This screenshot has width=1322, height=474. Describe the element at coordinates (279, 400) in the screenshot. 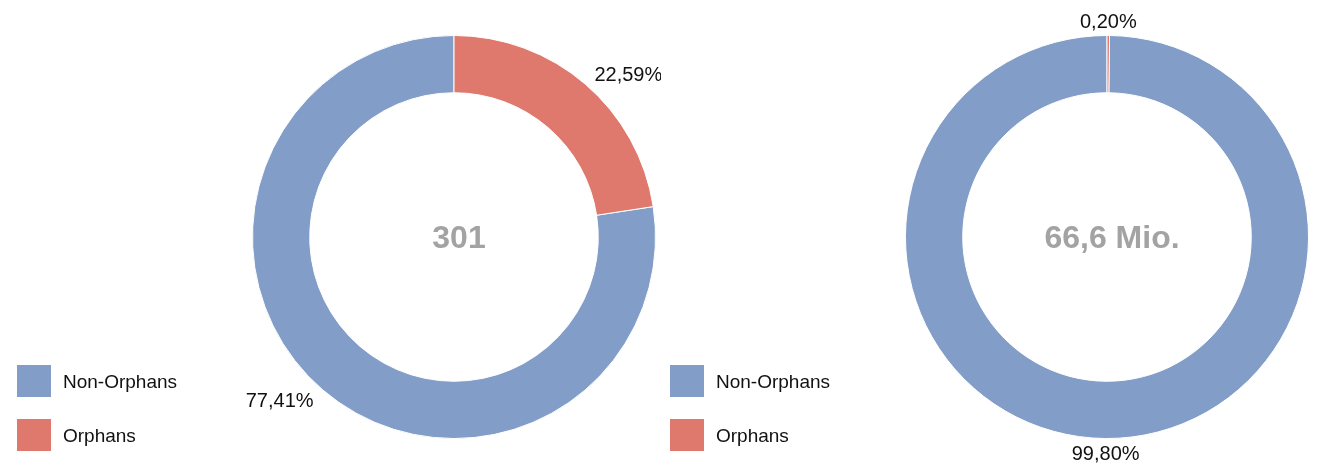

I see `data-label: 77,41%` at that location.